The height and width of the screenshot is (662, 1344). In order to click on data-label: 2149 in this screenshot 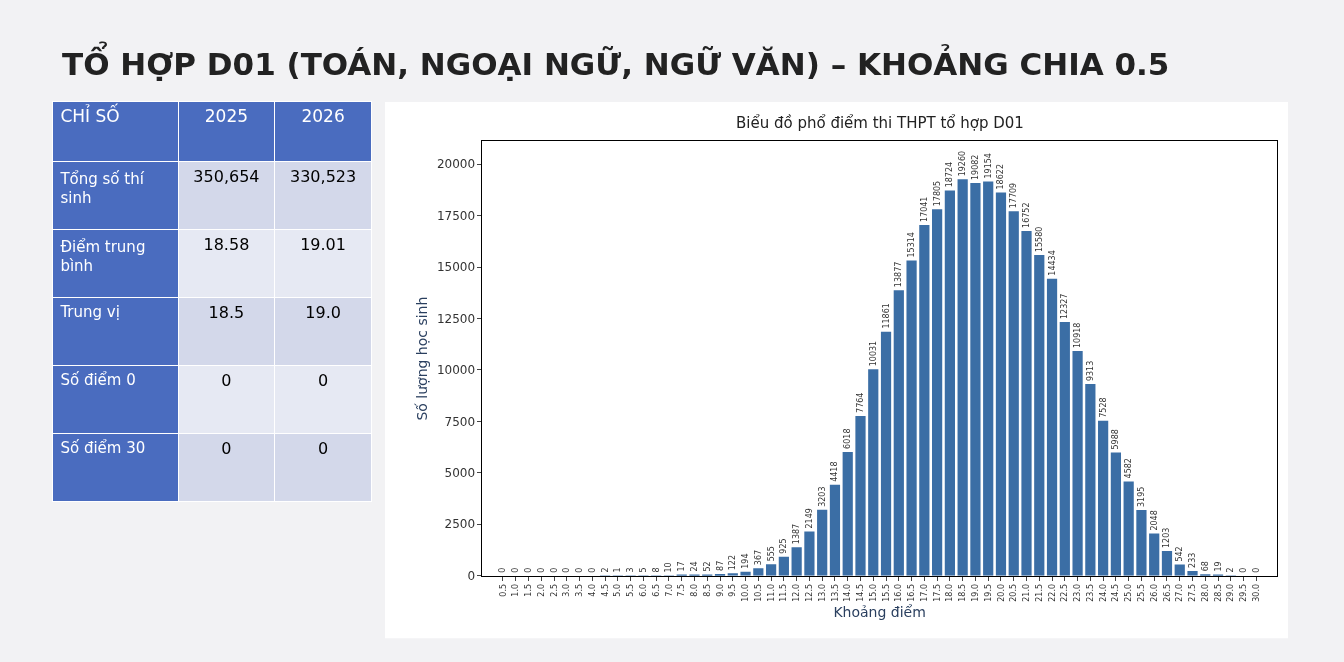, I will do `click(809, 518)`.